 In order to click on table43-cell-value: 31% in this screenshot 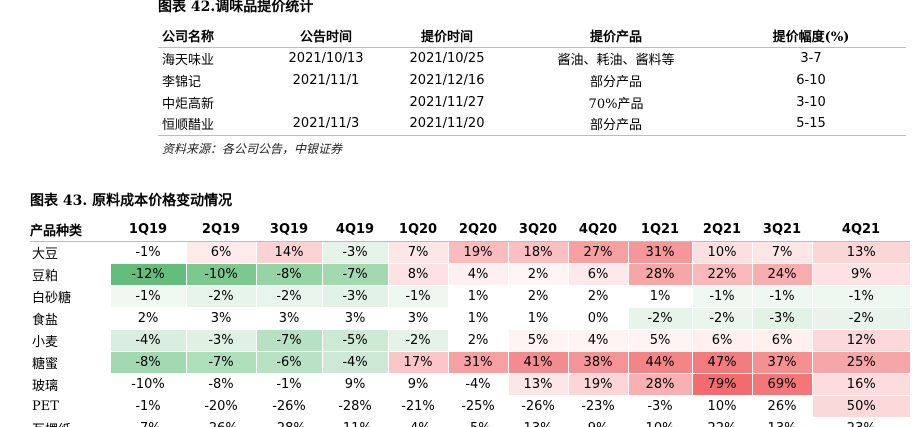, I will do `click(477, 362)`.